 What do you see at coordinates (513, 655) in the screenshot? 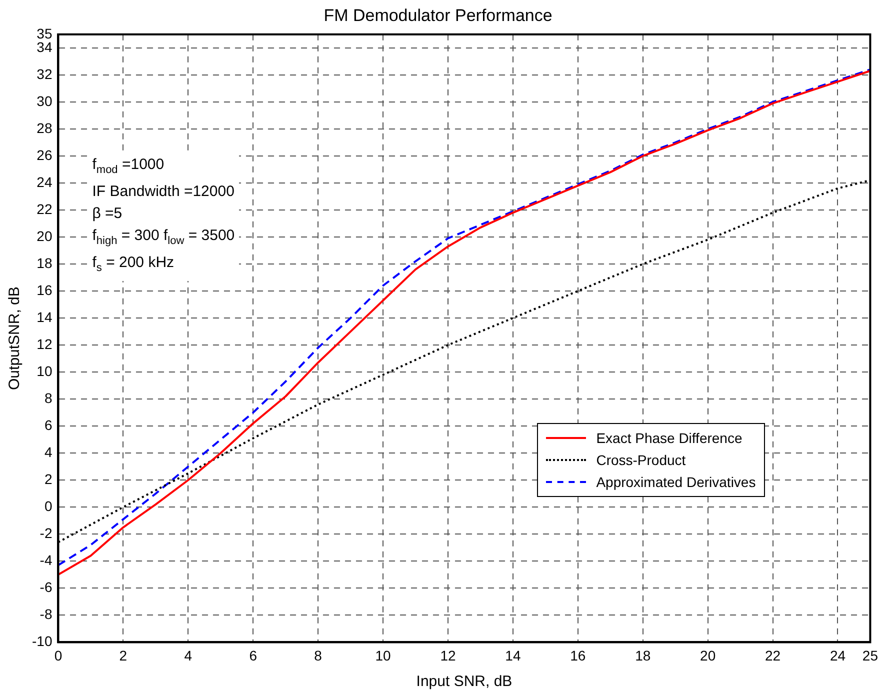
I see `x-tick-label: 14` at bounding box center [513, 655].